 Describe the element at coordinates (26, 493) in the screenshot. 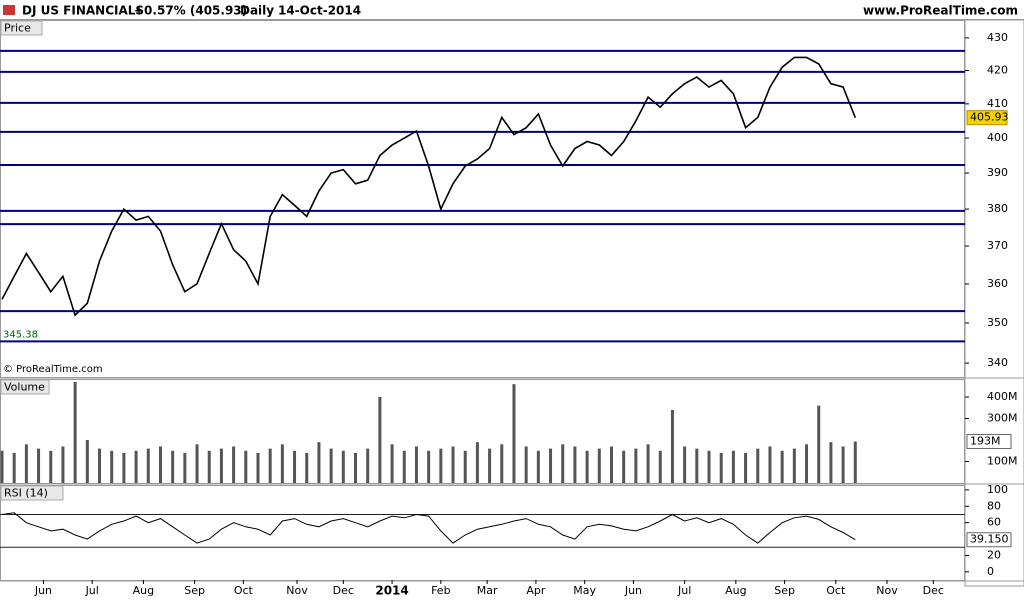

I see `panel-title: RSI (14)` at that location.